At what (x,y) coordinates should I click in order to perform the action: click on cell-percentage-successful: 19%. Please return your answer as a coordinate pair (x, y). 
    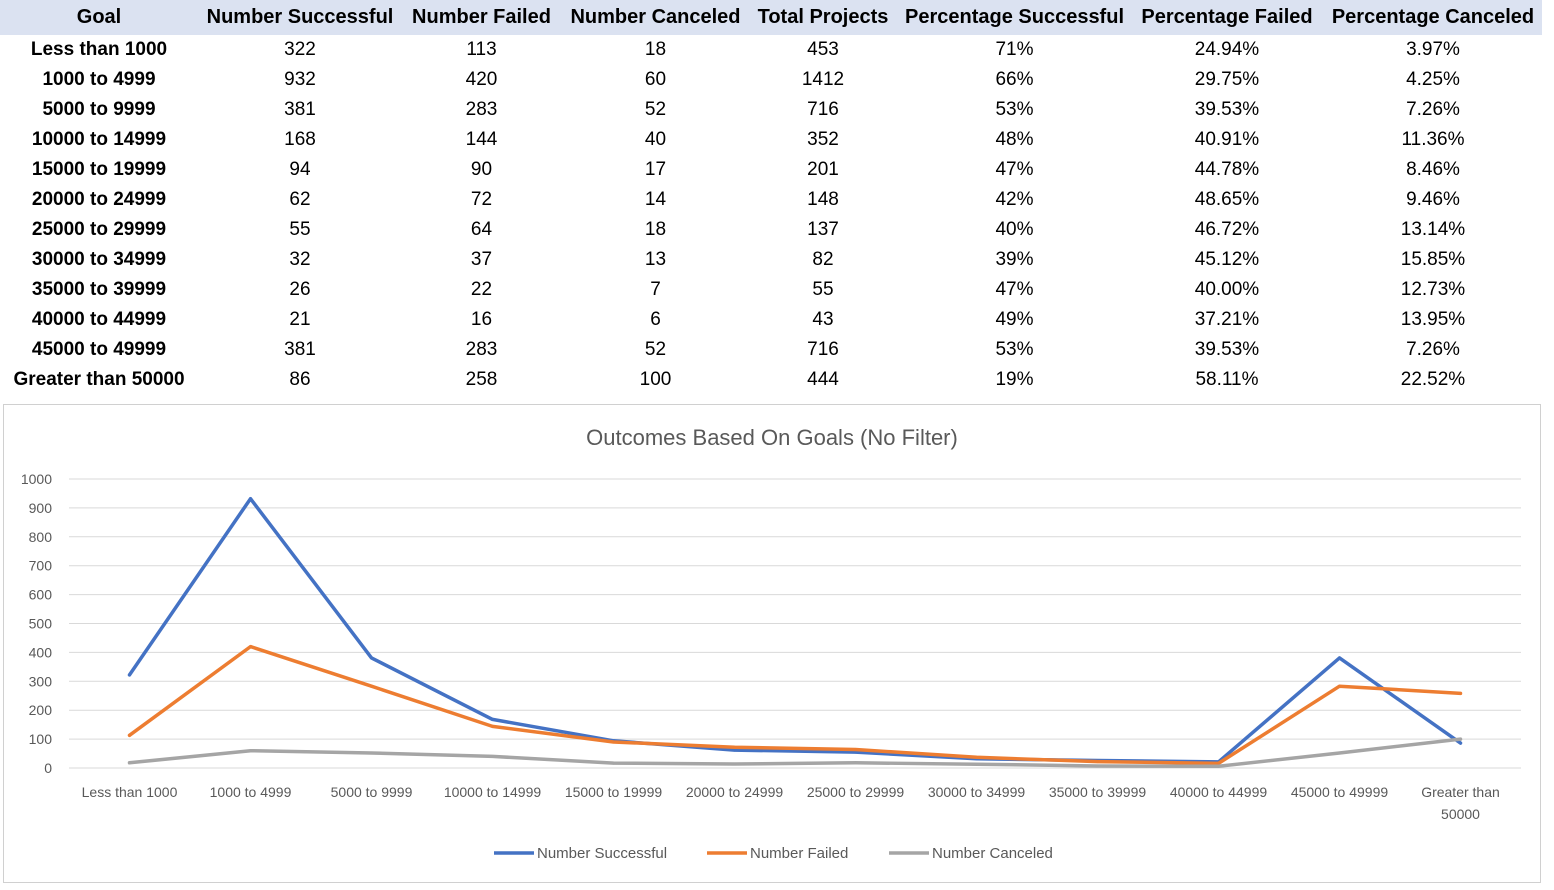
    Looking at the image, I should click on (1014, 379).